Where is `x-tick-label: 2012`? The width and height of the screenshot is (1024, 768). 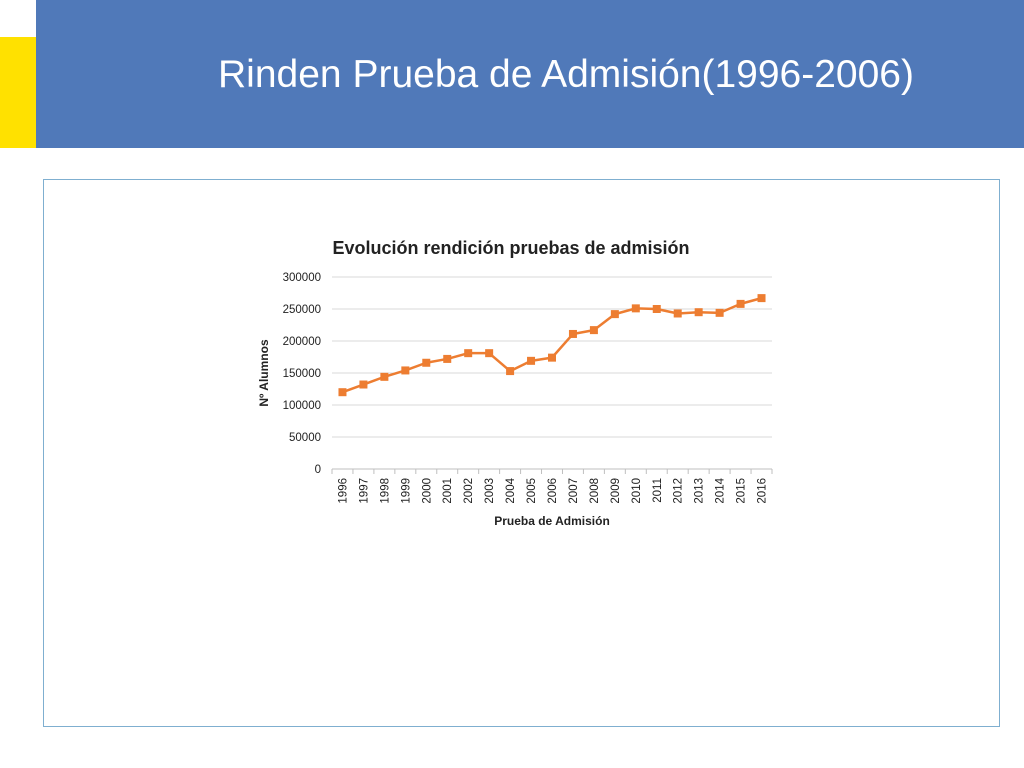
x-tick-label: 2012 is located at coordinates (679, 491).